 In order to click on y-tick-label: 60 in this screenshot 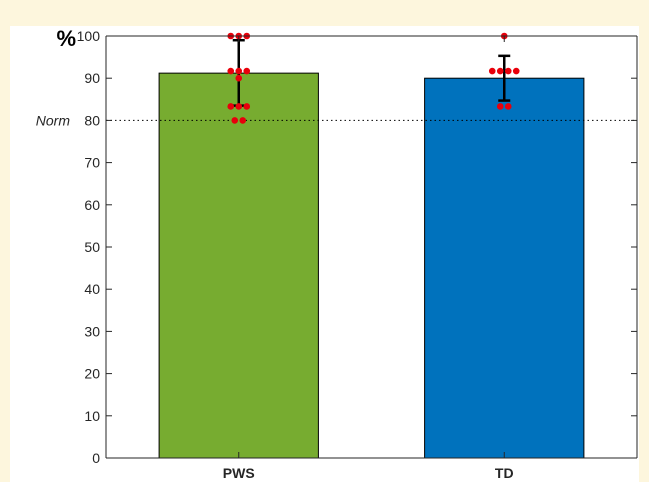, I will do `click(92, 205)`.